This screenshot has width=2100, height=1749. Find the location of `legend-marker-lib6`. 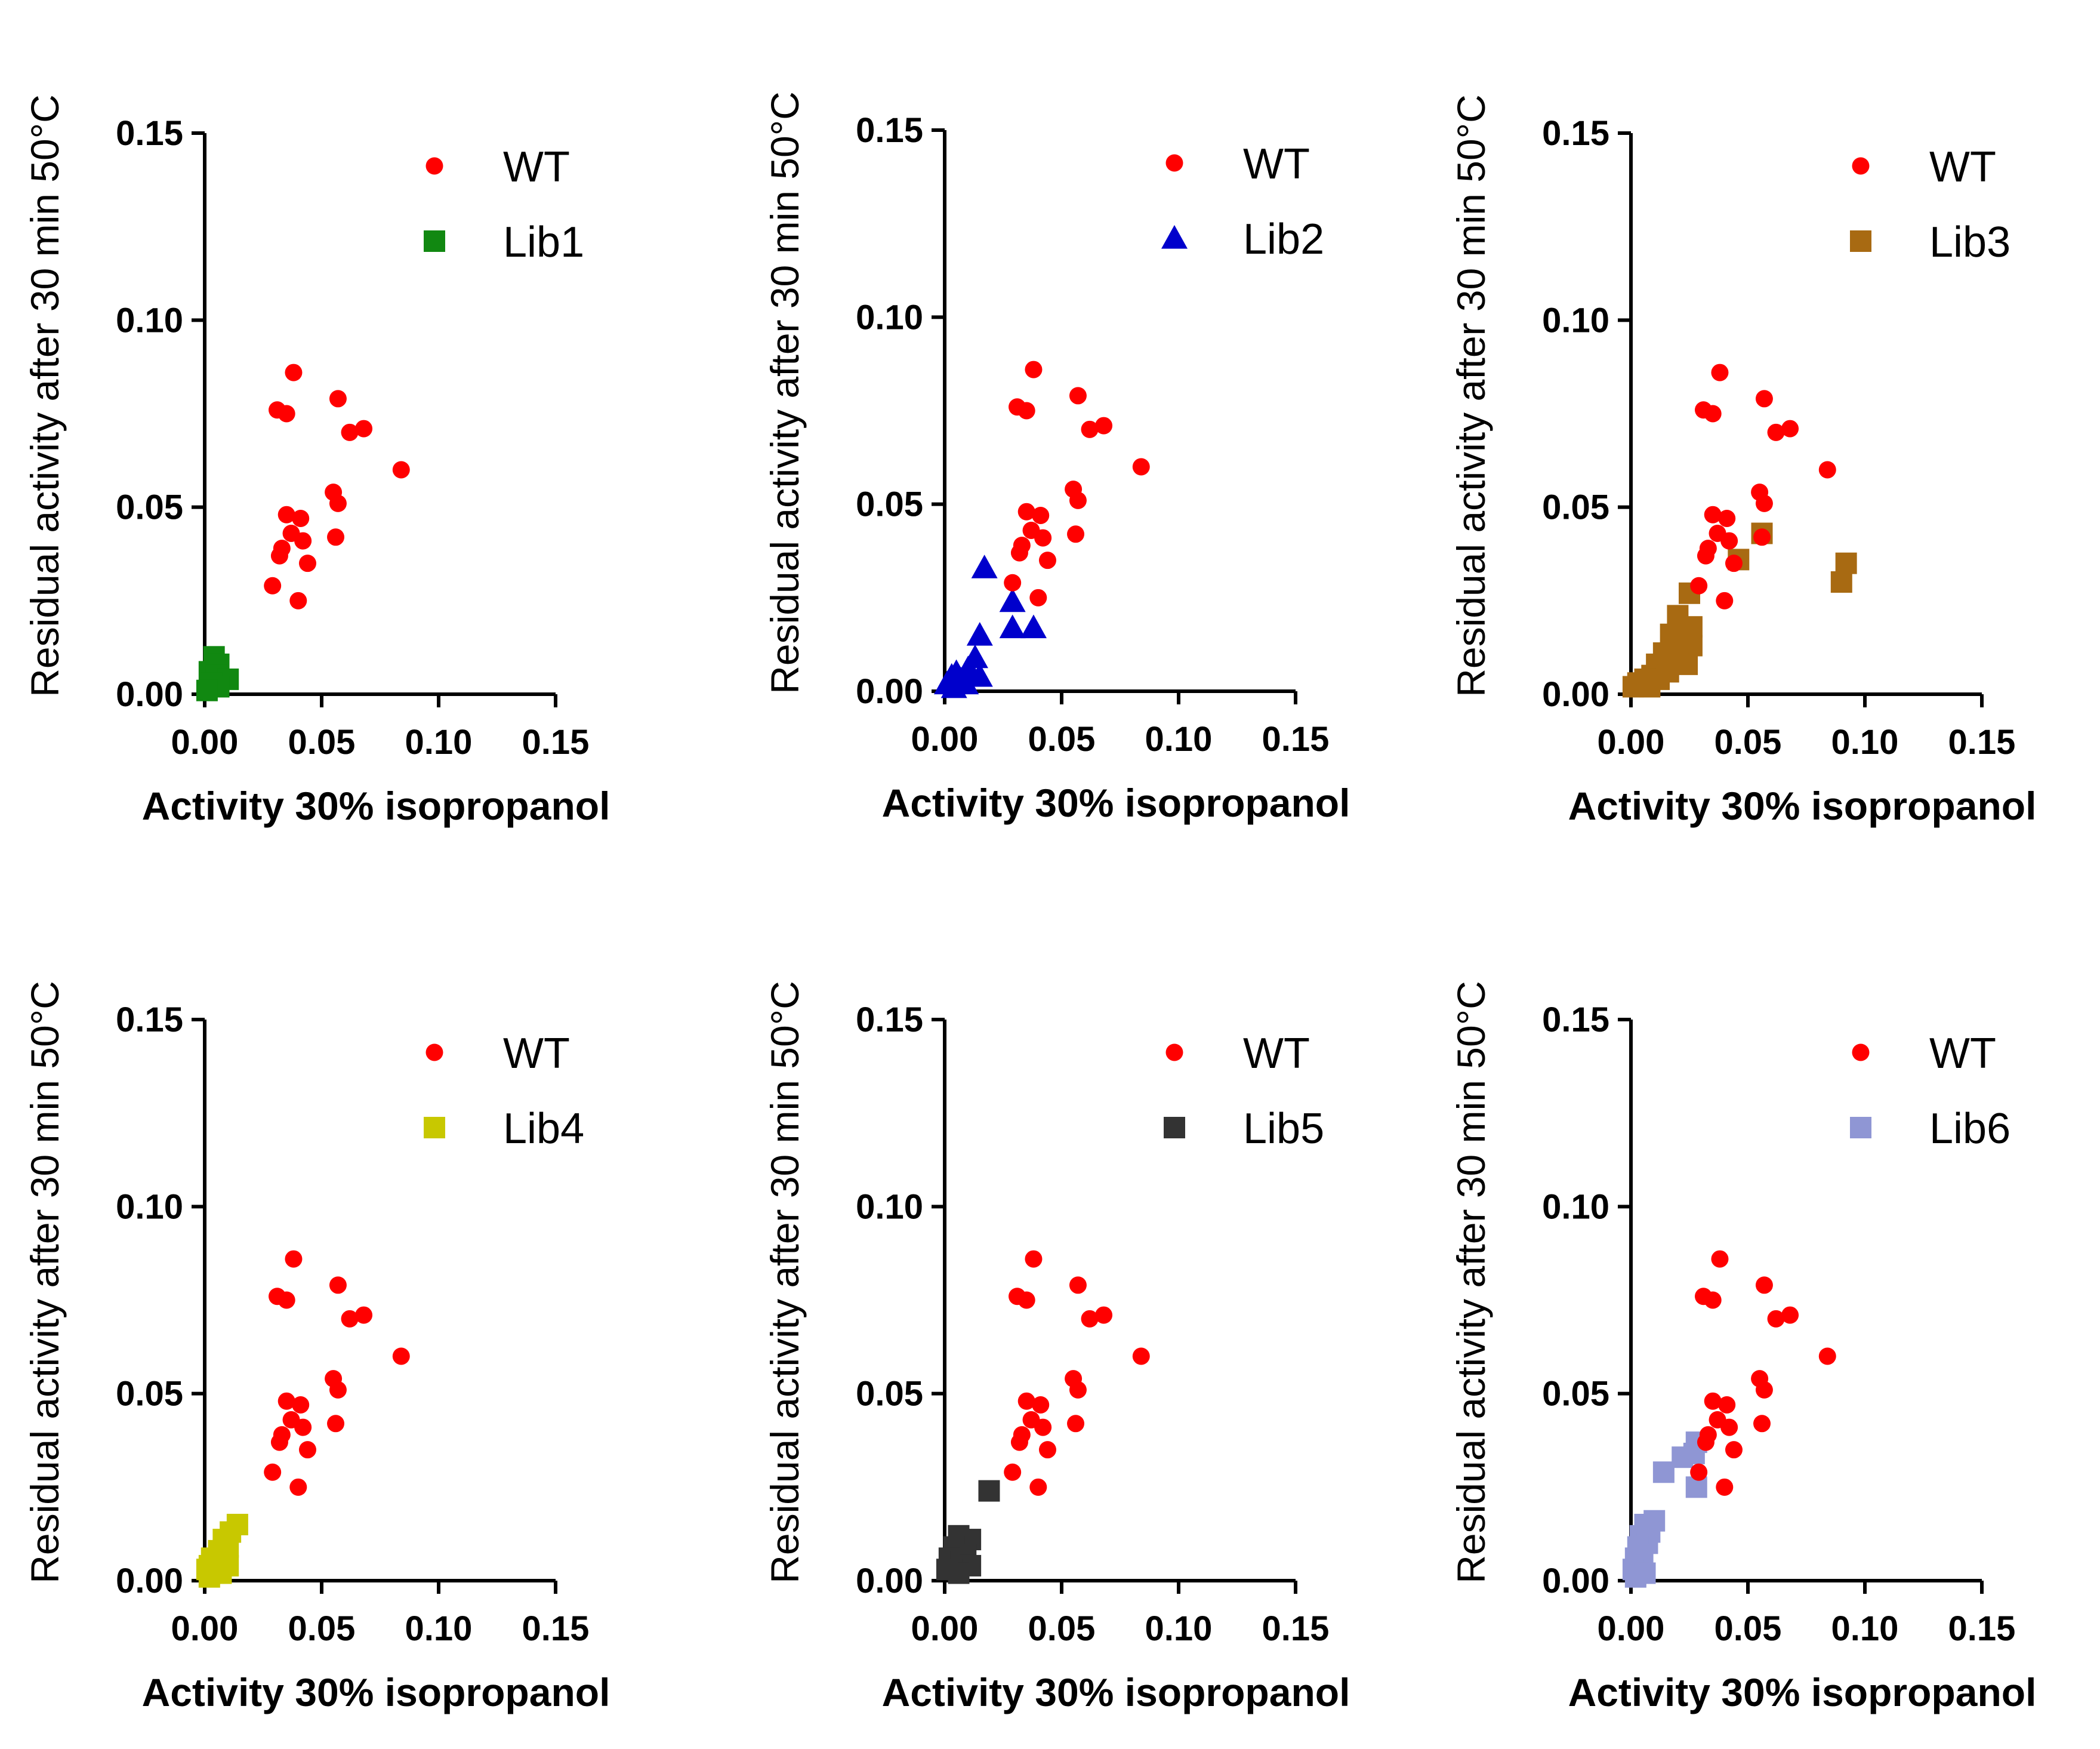

legend-marker-lib6 is located at coordinates (1861, 1127).